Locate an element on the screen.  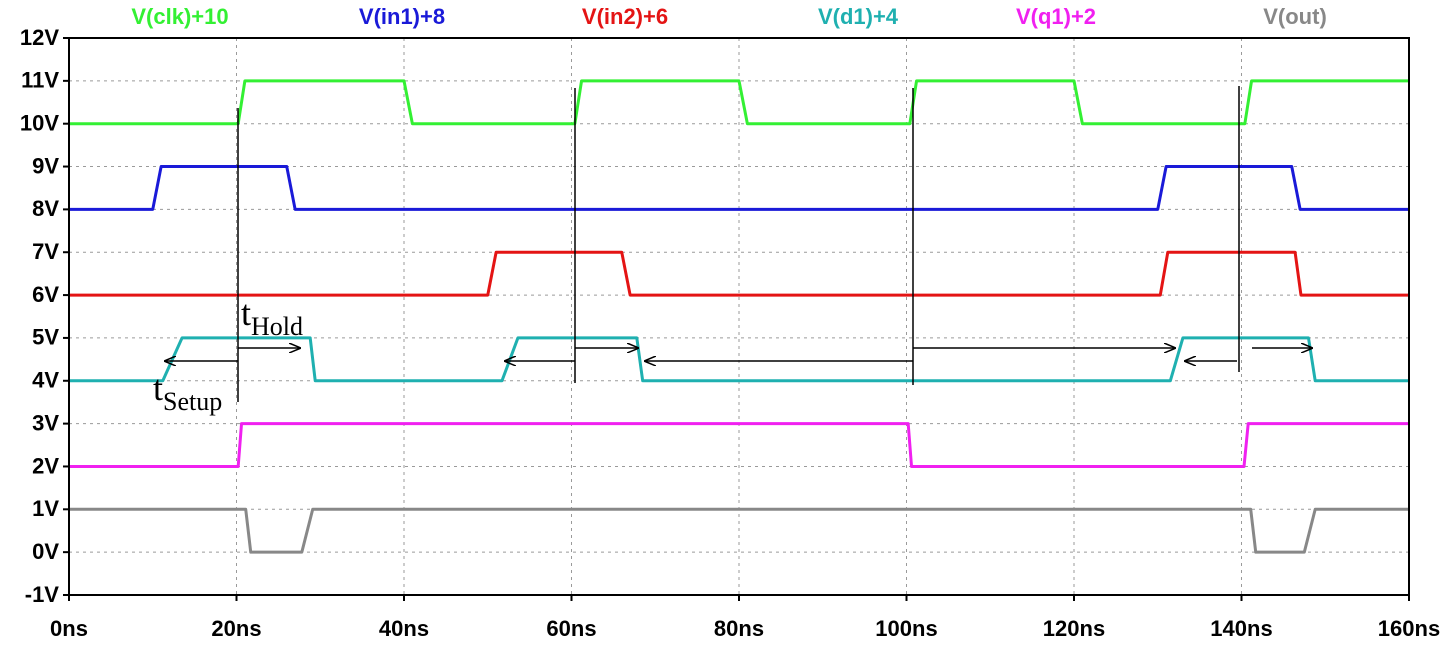
y-tick-label: 0V is located at coordinates (45, 551).